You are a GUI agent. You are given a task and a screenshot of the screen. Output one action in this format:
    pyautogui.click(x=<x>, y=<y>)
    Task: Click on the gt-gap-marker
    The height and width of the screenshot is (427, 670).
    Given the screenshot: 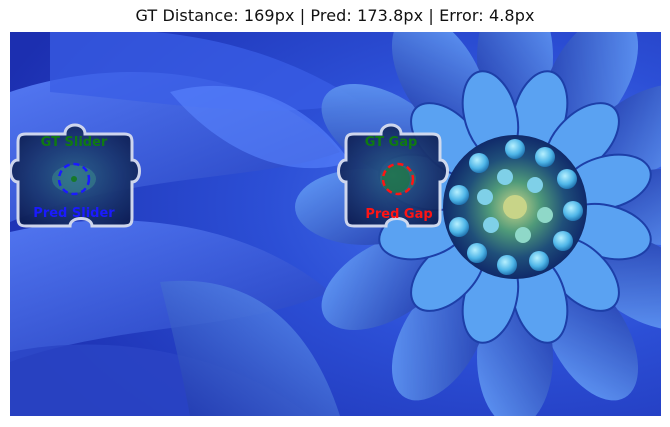 What is the action you would take?
    pyautogui.click(x=396, y=179)
    